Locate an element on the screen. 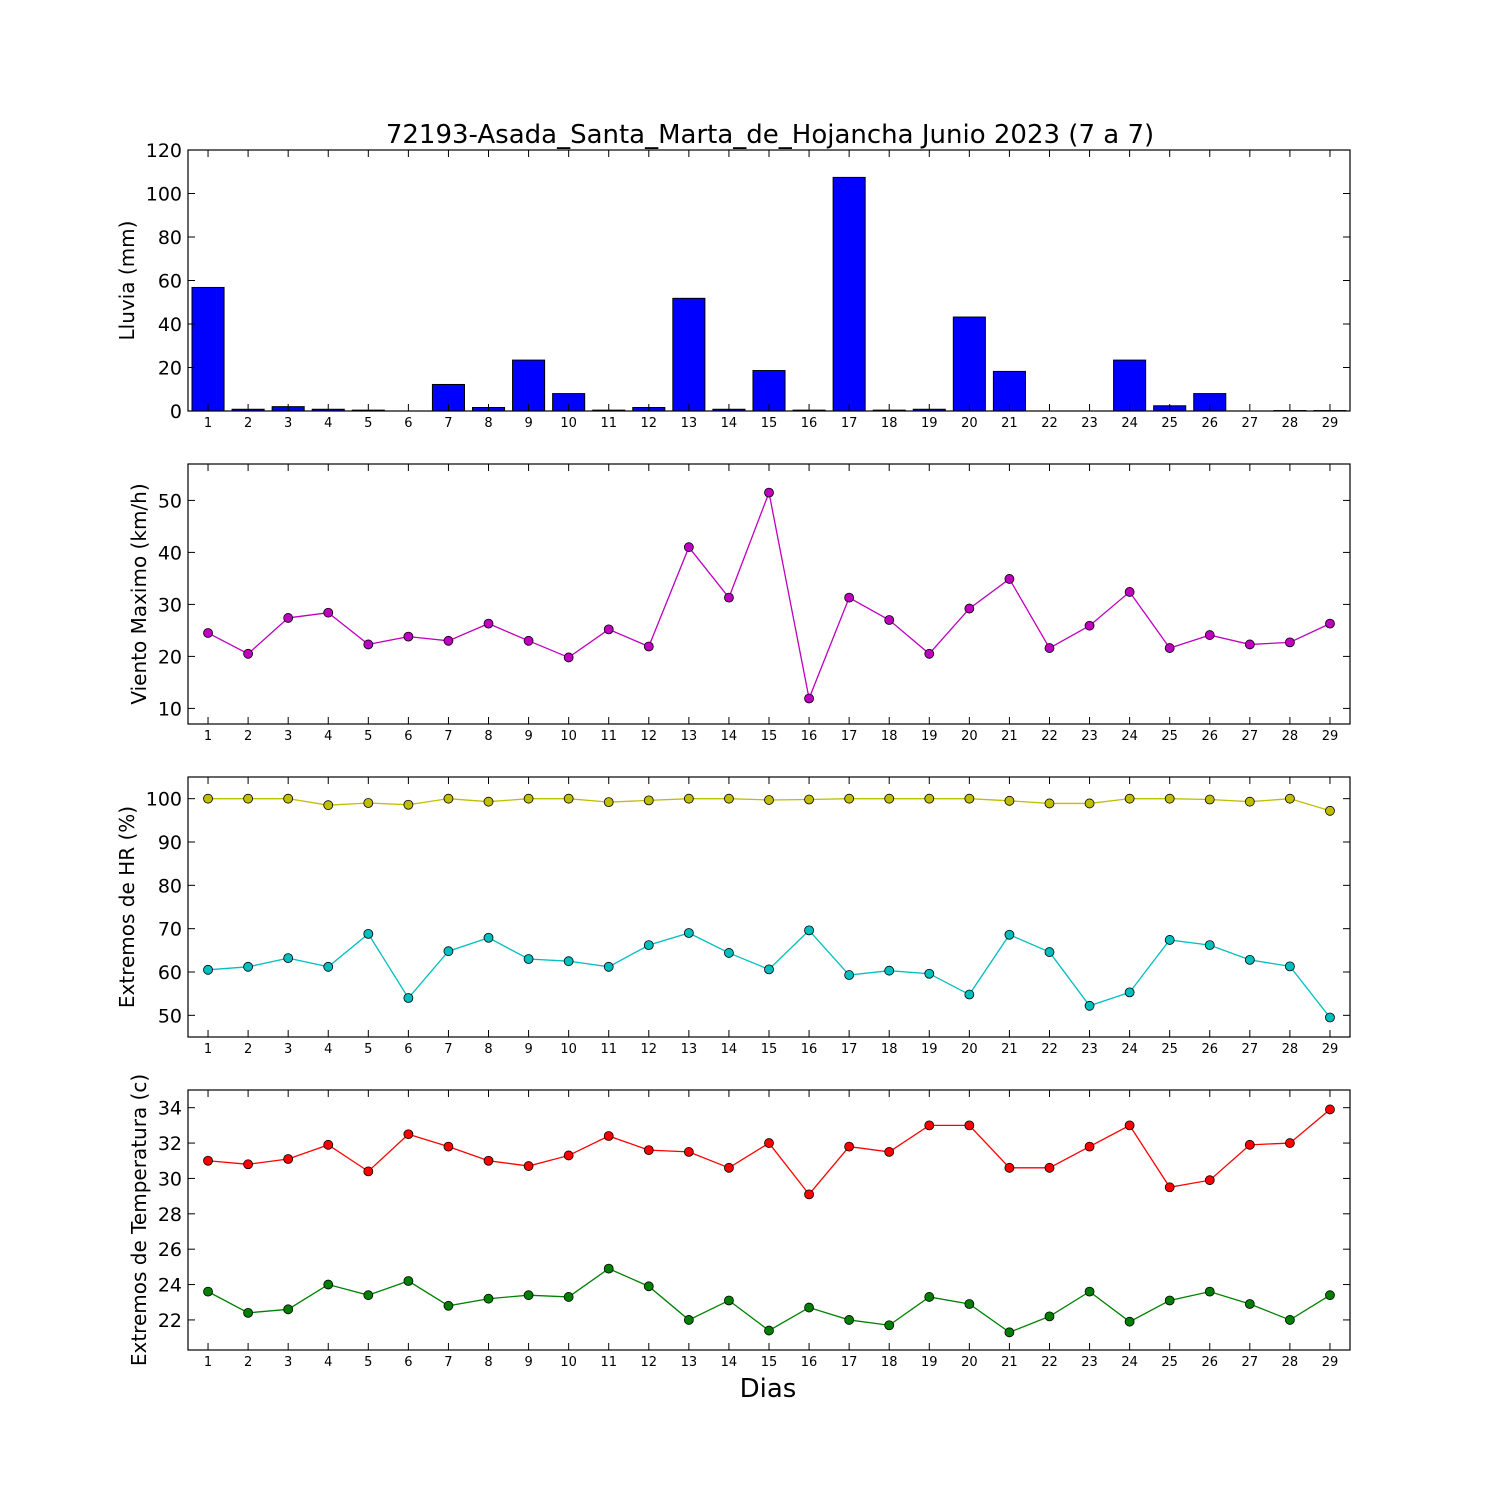  x-tick-label: 24 is located at coordinates (1129, 1049).